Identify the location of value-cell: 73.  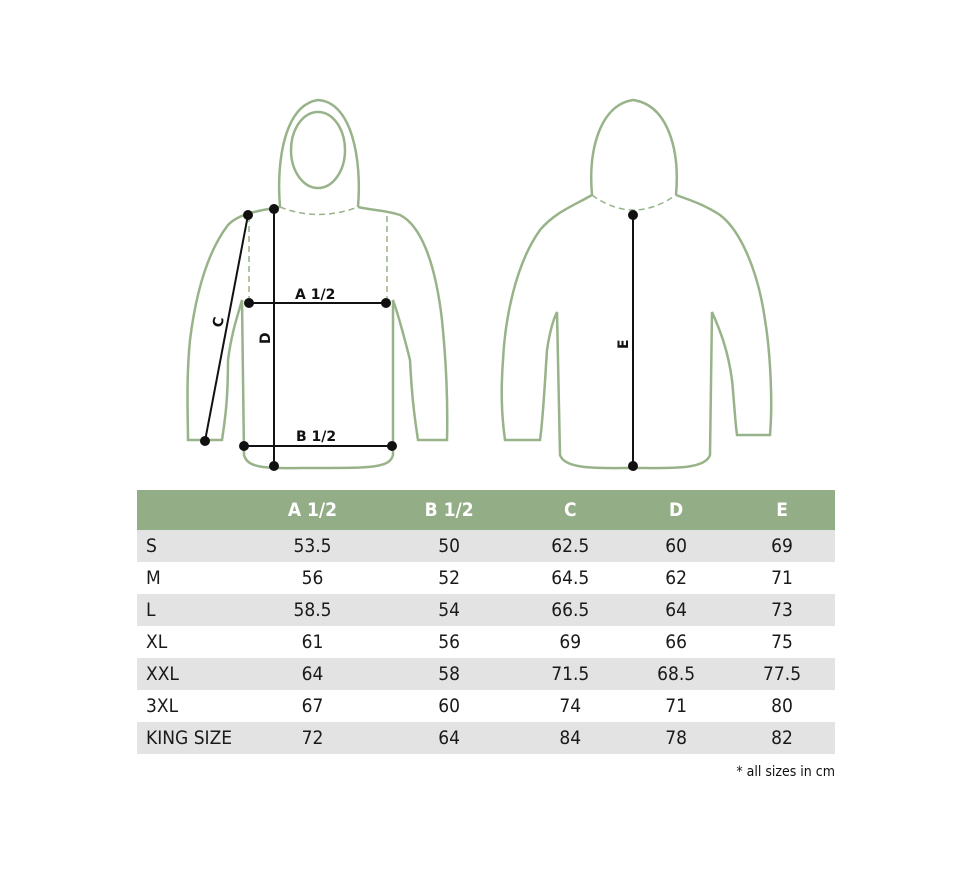
(782, 610).